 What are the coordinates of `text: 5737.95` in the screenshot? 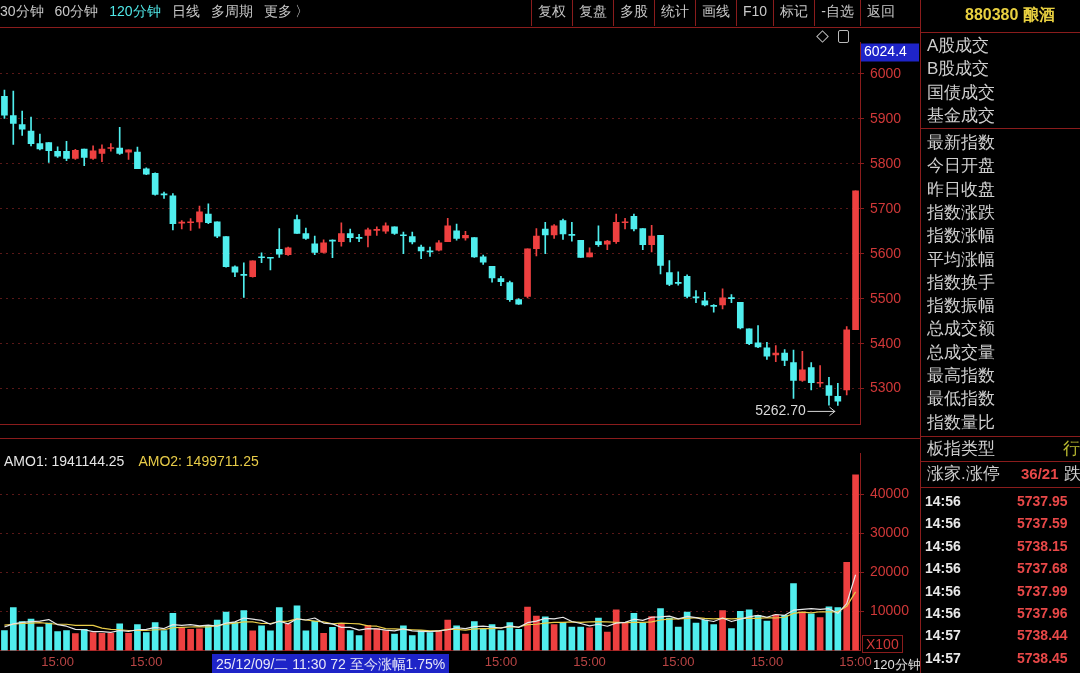 It's located at (1042, 501).